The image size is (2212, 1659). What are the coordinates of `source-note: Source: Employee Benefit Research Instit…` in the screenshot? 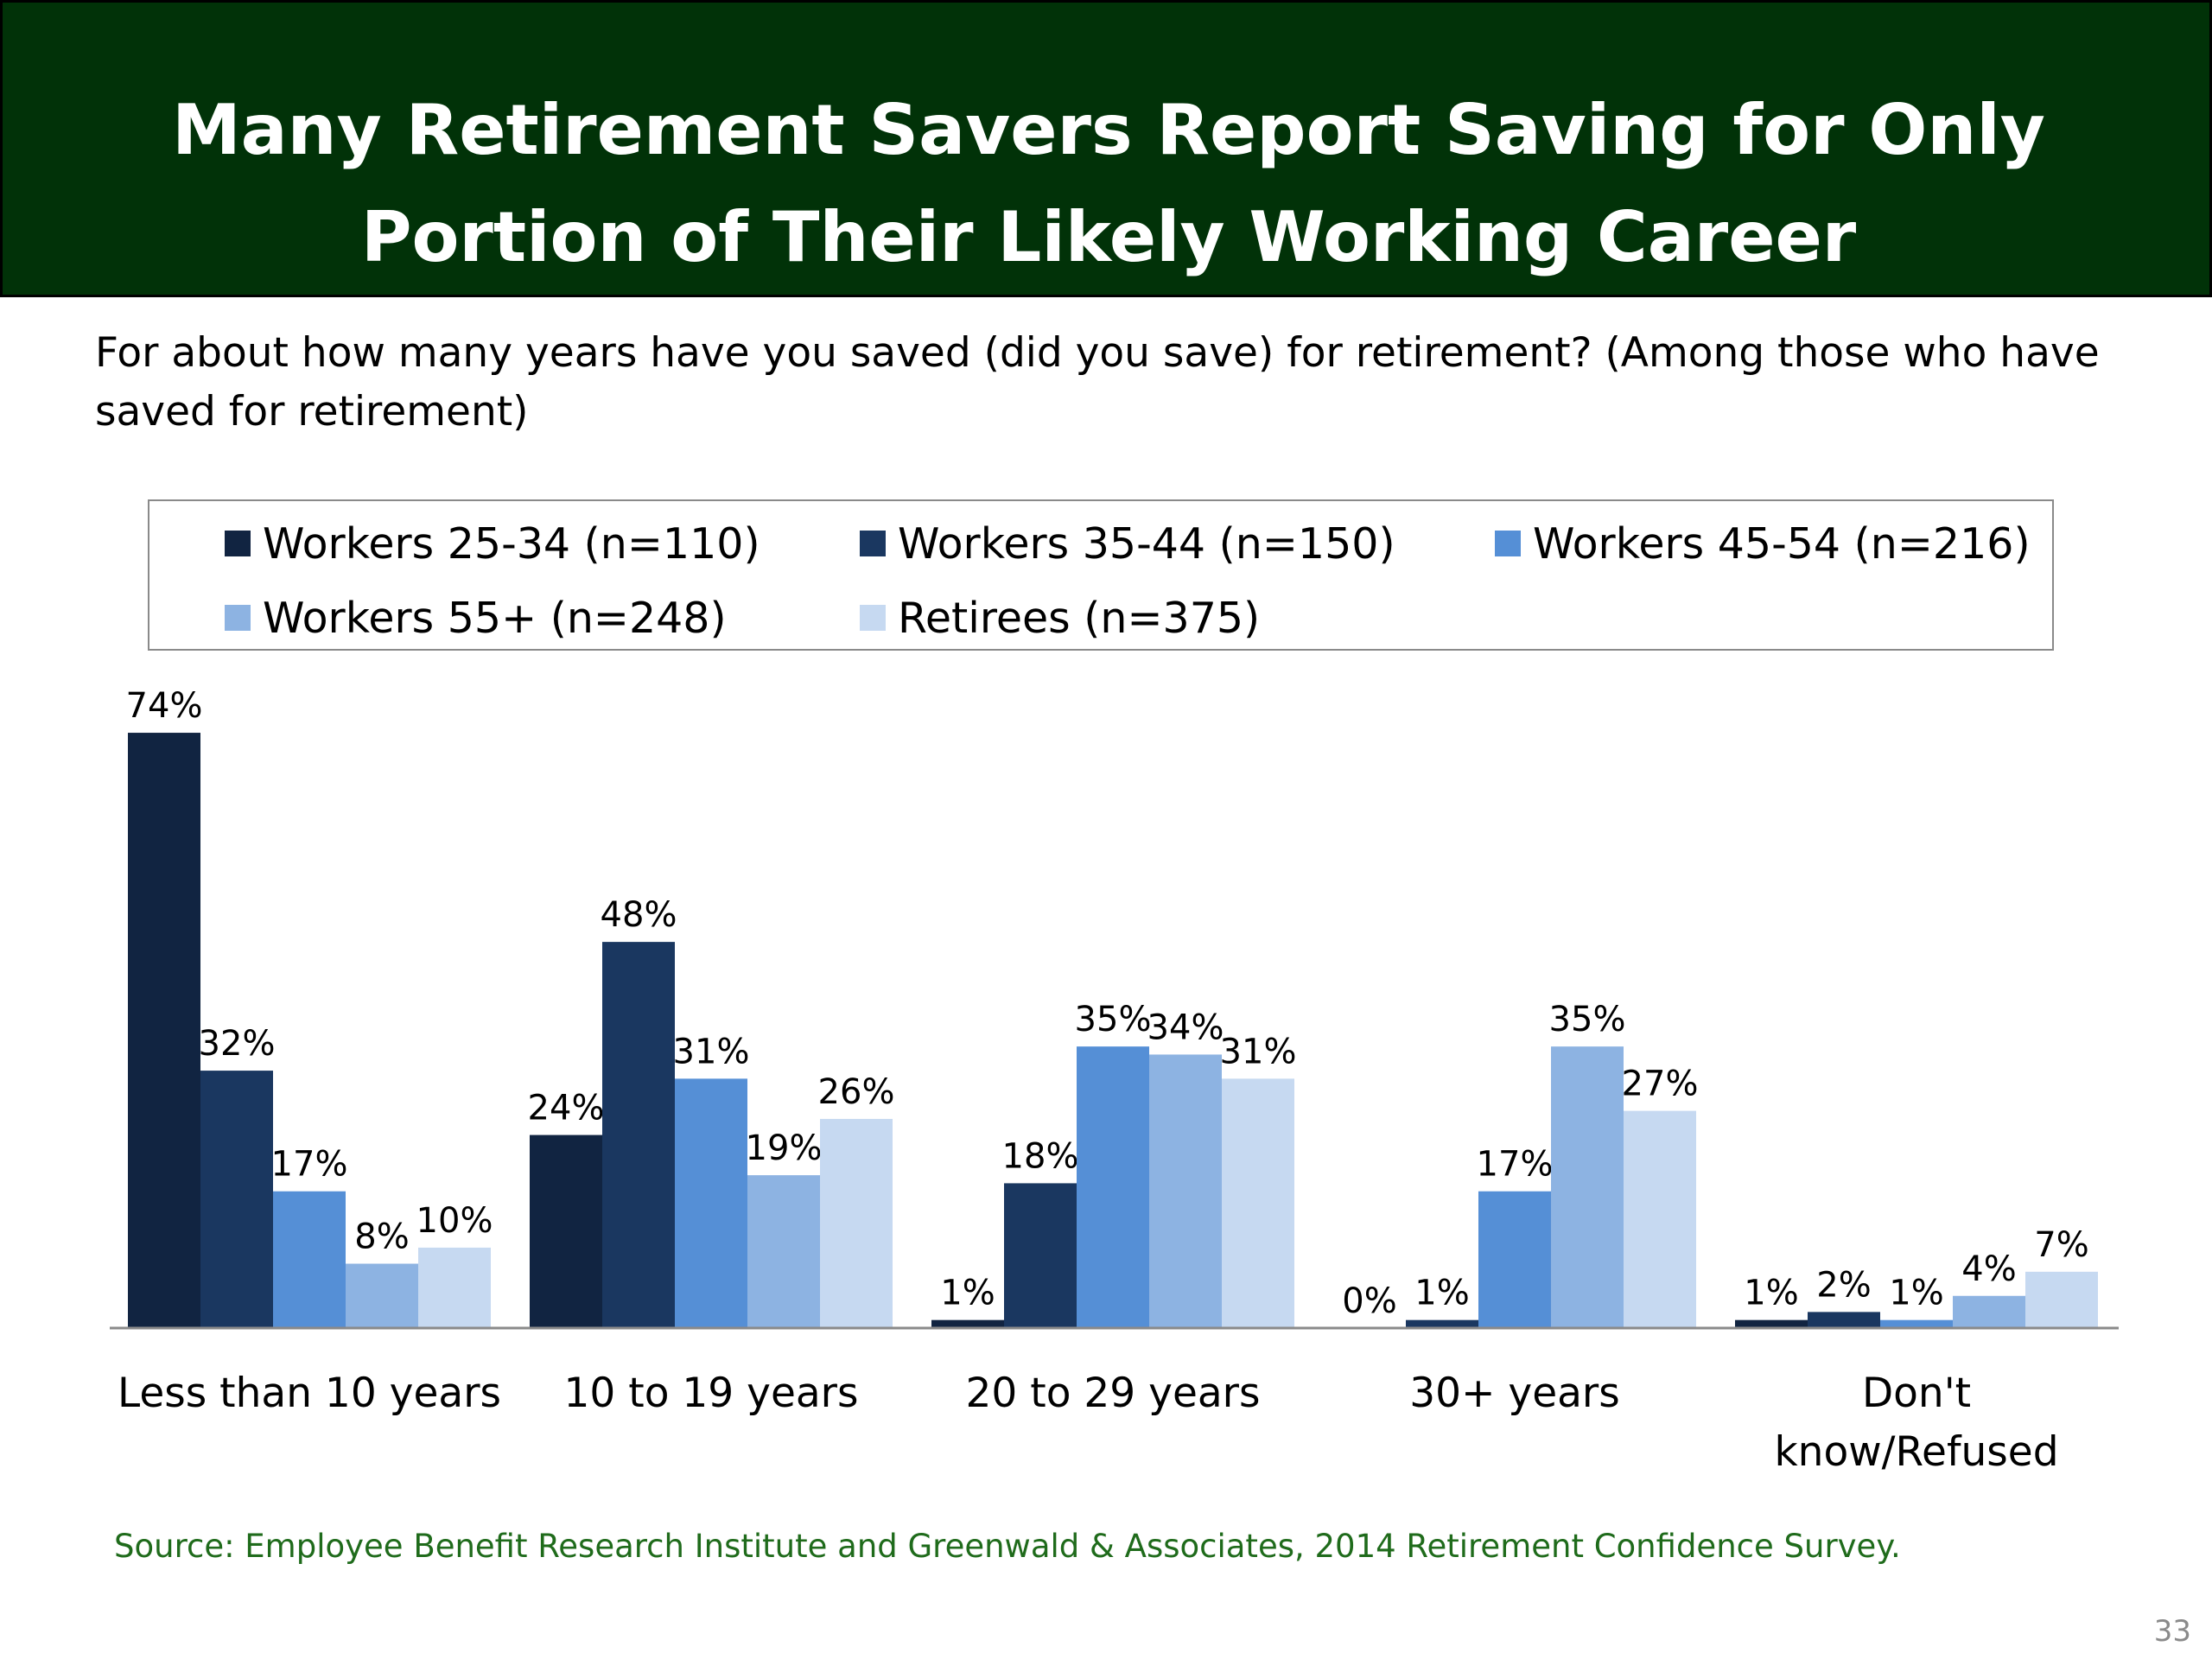 It's located at (1007, 1546).